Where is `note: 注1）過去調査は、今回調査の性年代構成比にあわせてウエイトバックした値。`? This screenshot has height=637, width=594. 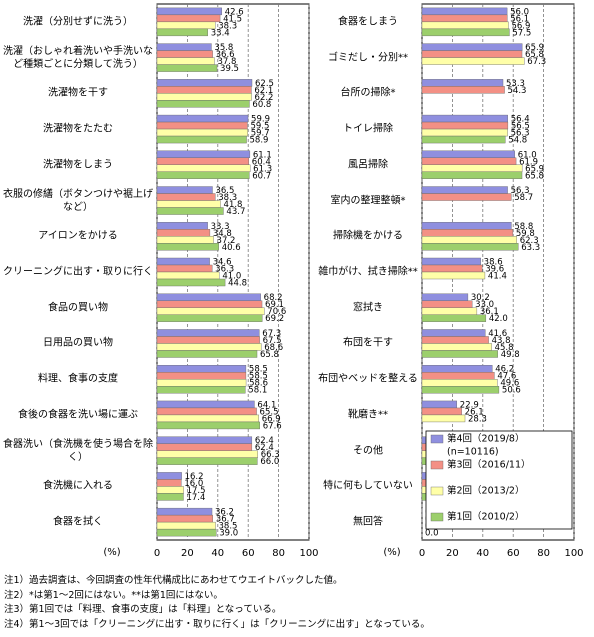
note: 注1）過去調査は、今回調査の性年代構成比にあわせてウエイトバックした値。 is located at coordinates (173, 580).